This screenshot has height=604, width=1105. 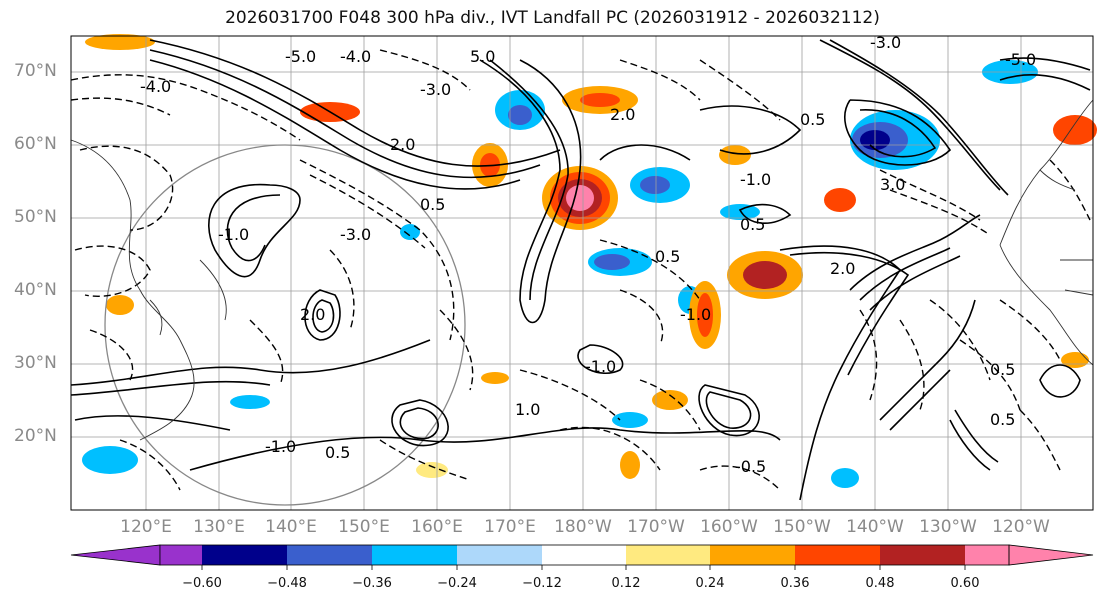 What do you see at coordinates (355, 56) in the screenshot?
I see `contour-value-label: -4.0` at bounding box center [355, 56].